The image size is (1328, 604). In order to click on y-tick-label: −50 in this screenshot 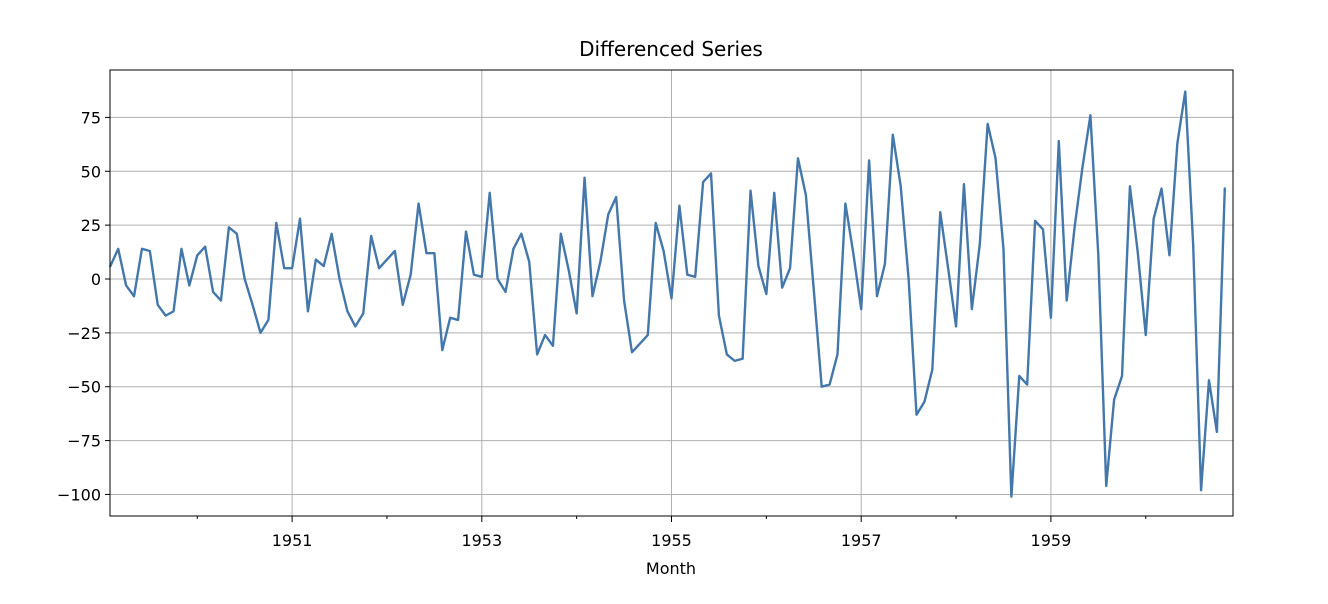, I will do `click(84, 387)`.